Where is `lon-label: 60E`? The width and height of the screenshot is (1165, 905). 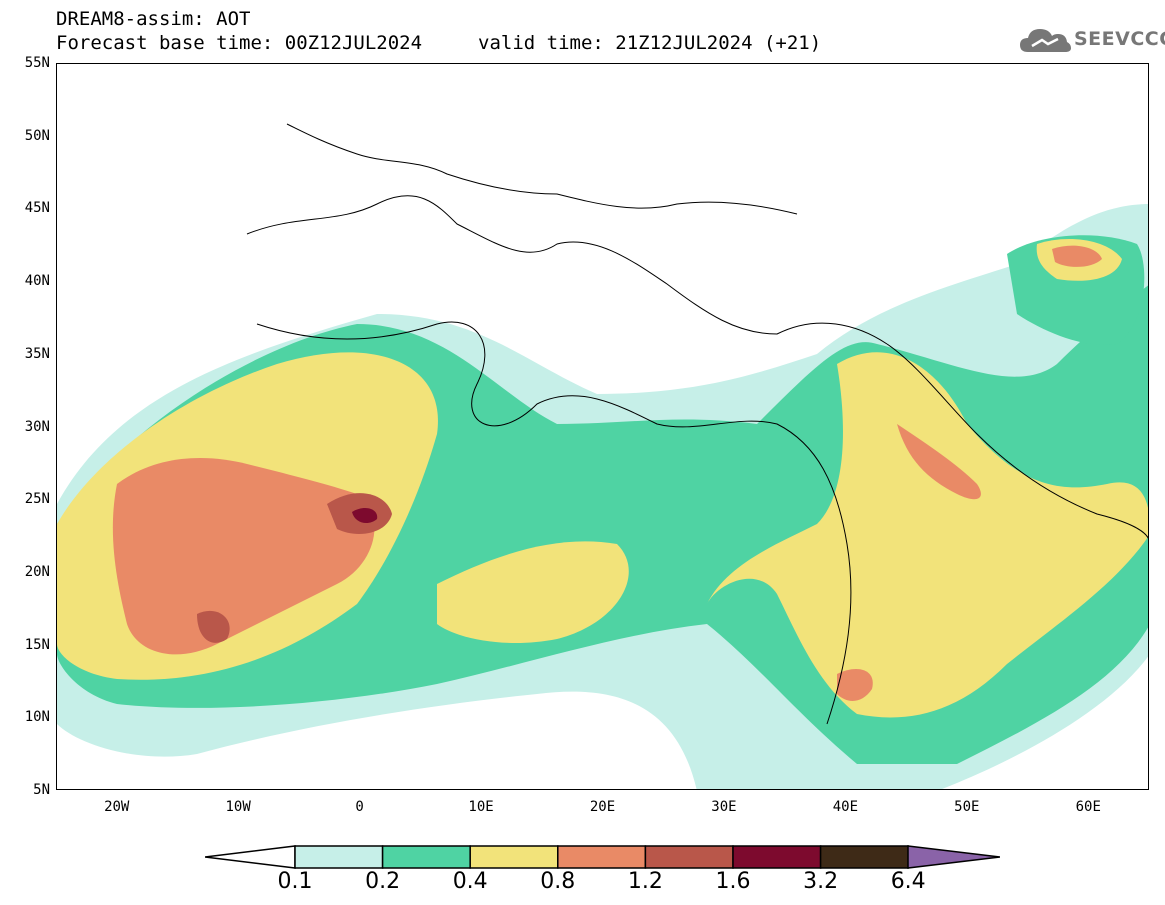
lon-label: 60E is located at coordinates (1088, 807).